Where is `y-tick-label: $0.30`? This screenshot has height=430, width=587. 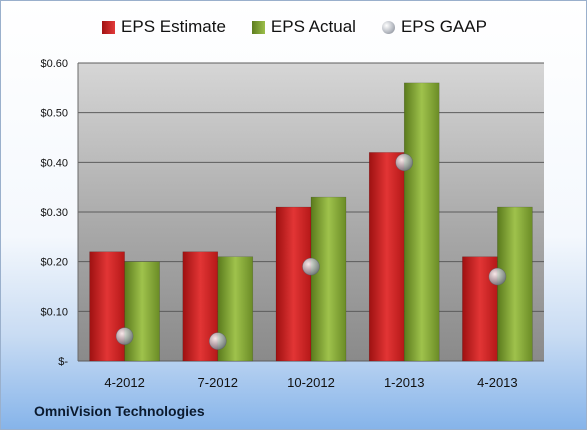
y-tick-label: $0.30 is located at coordinates (54, 213).